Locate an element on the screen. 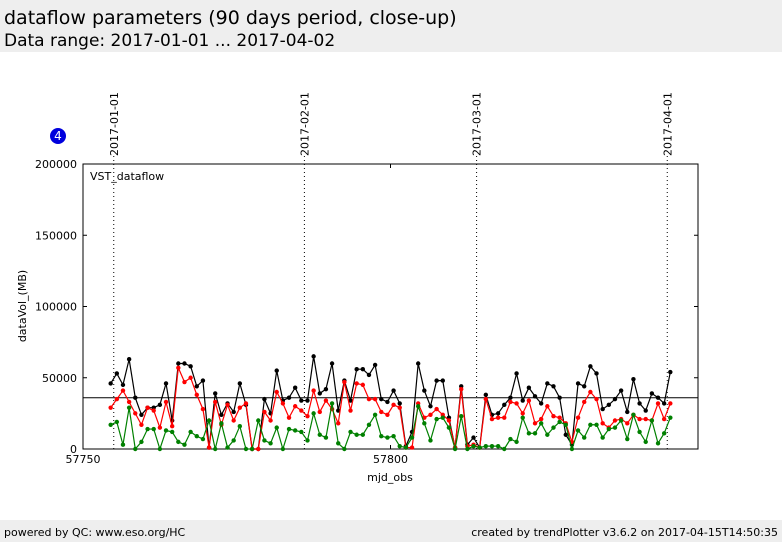 The width and height of the screenshot is (782, 542). y-tick-label: 200000 is located at coordinates (56, 164).